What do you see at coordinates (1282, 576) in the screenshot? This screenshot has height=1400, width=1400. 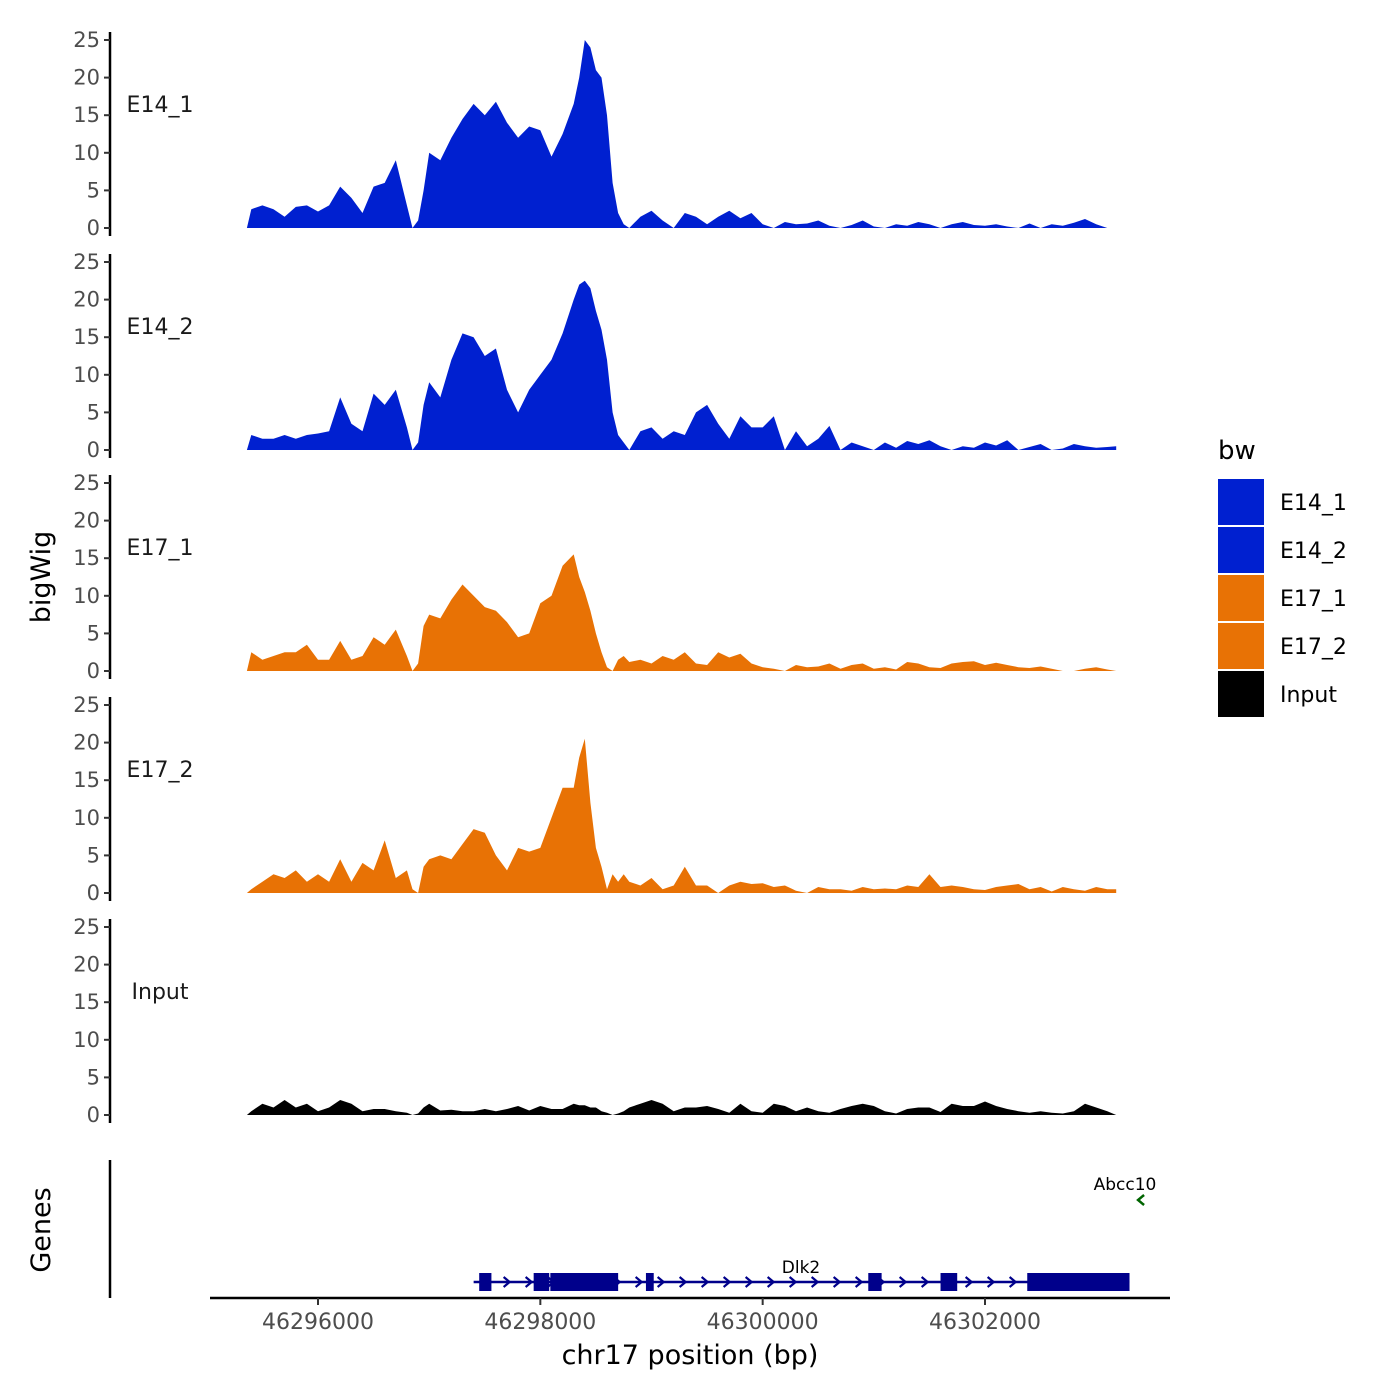 I see `legend: bw E14_1 E14_2 E17_1 E17_2 Input` at bounding box center [1282, 576].